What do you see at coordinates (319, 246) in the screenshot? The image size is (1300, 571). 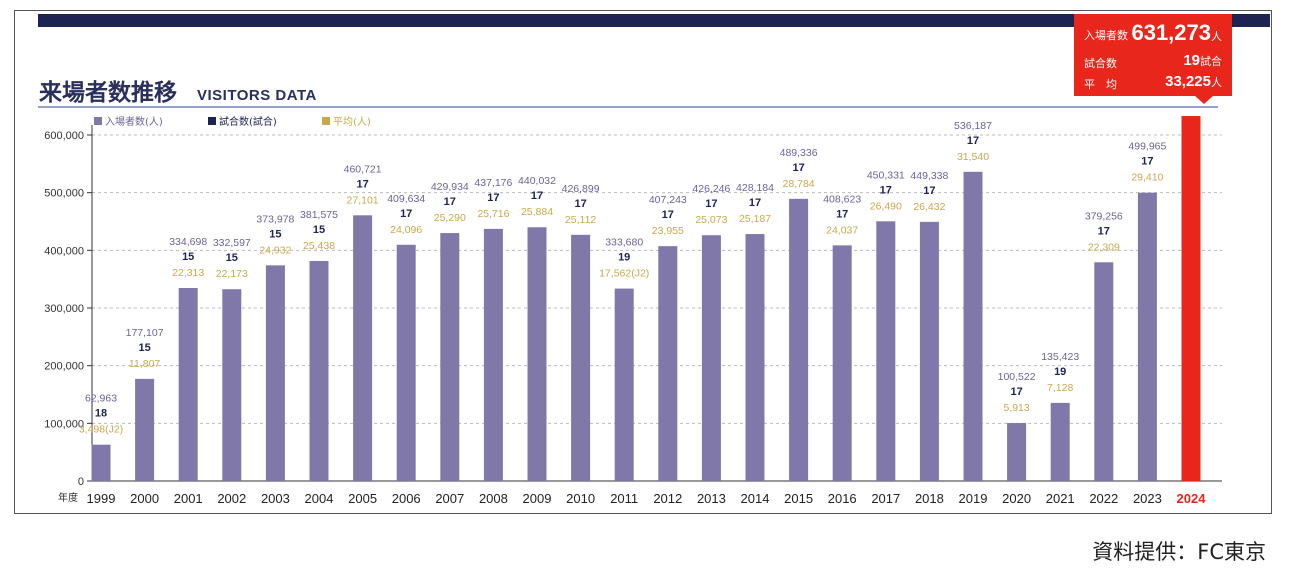 I see `average-label: 25,438` at bounding box center [319, 246].